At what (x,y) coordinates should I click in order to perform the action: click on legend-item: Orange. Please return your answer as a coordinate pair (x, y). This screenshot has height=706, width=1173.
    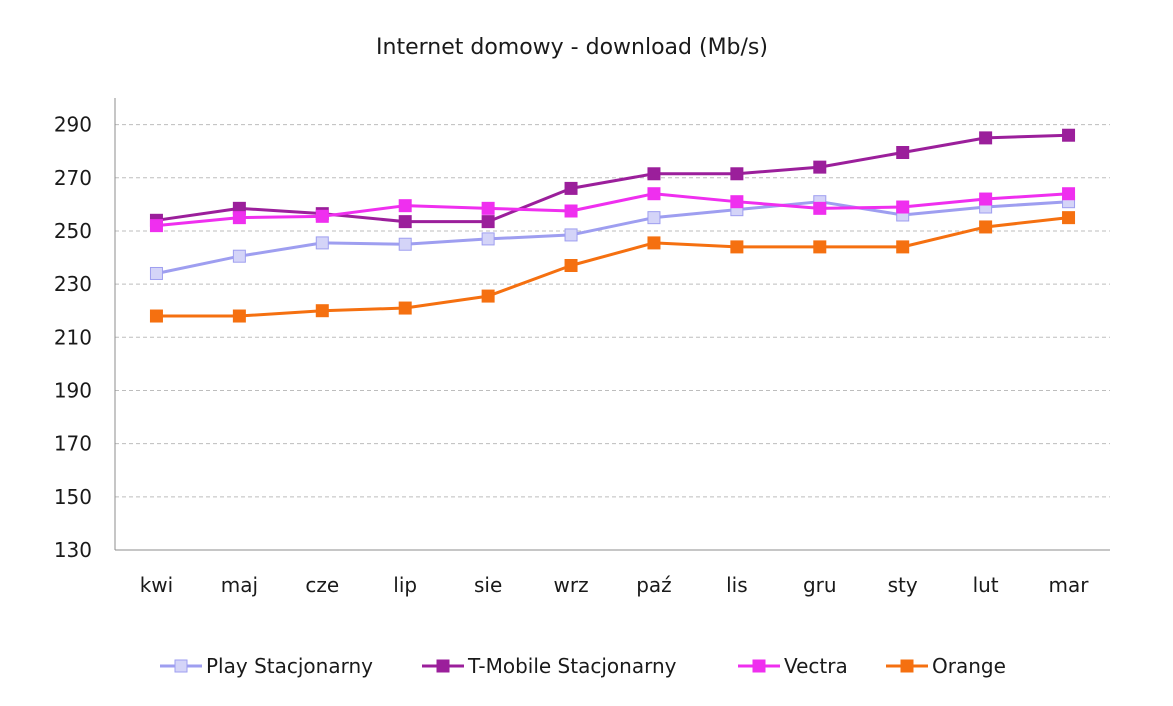
    Looking at the image, I should click on (946, 666).